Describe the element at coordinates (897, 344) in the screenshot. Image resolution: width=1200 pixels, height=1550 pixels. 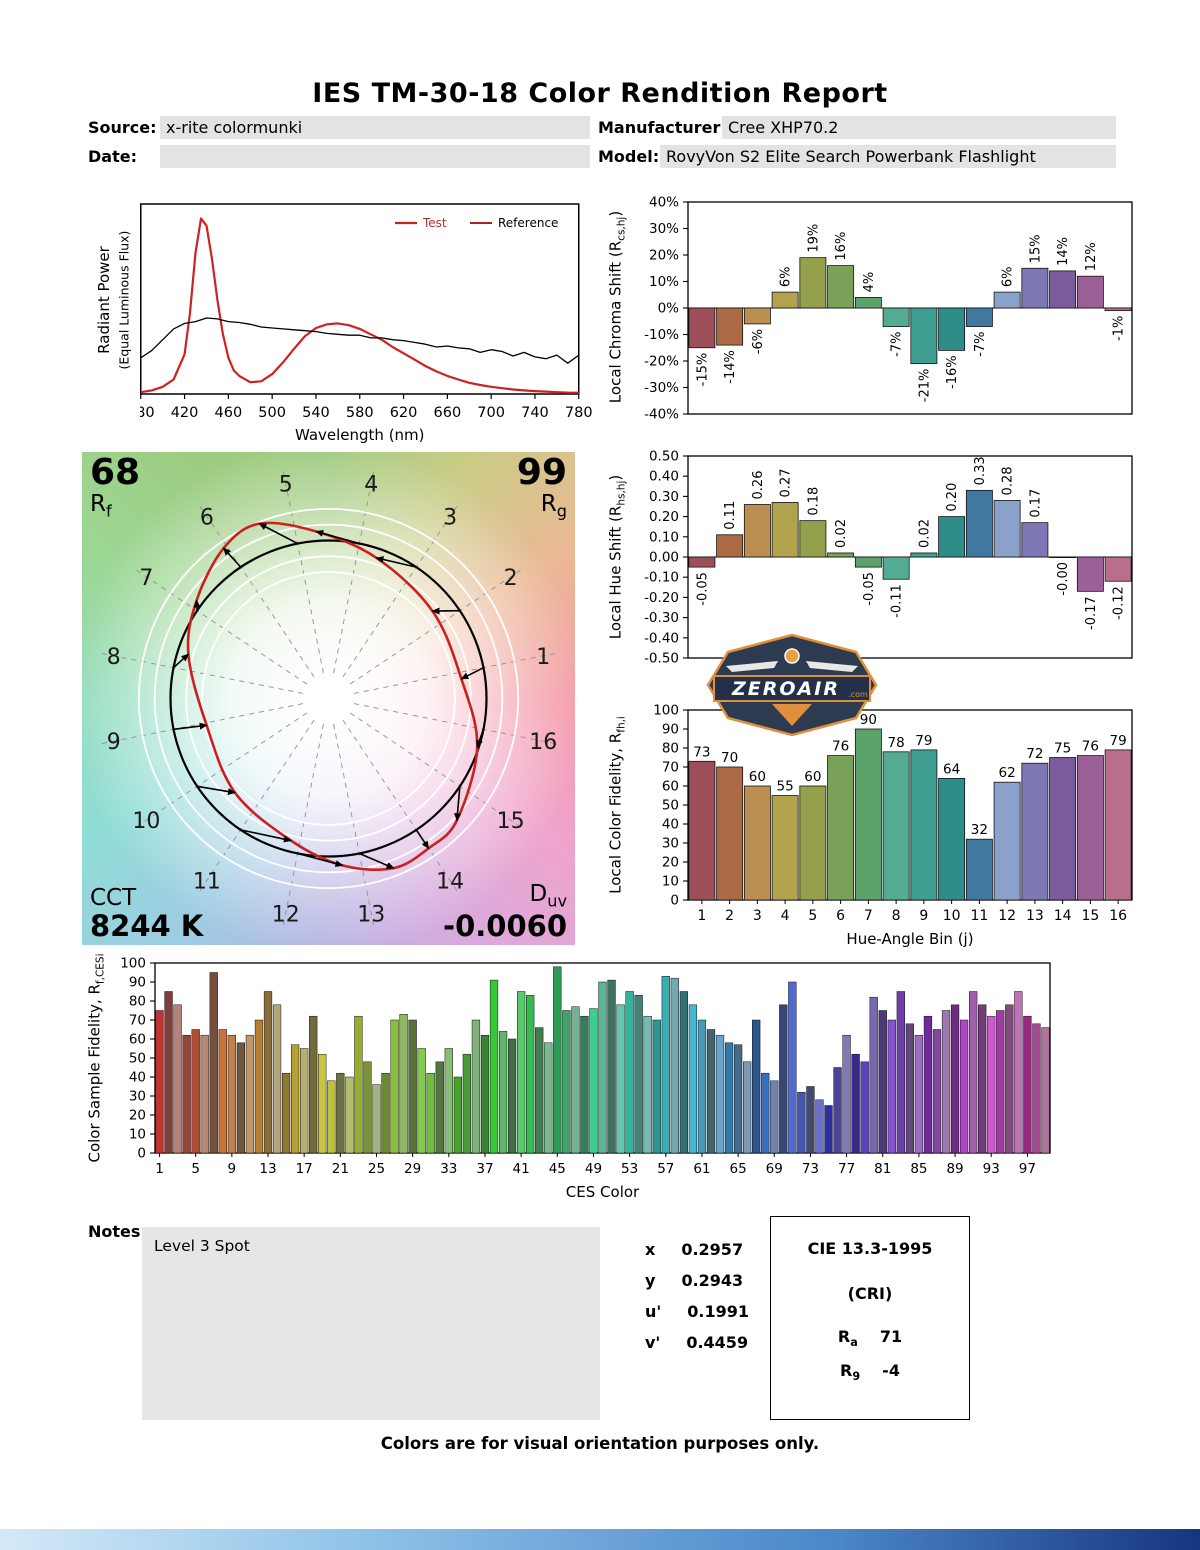
I see `svg-text: -7%` at that location.